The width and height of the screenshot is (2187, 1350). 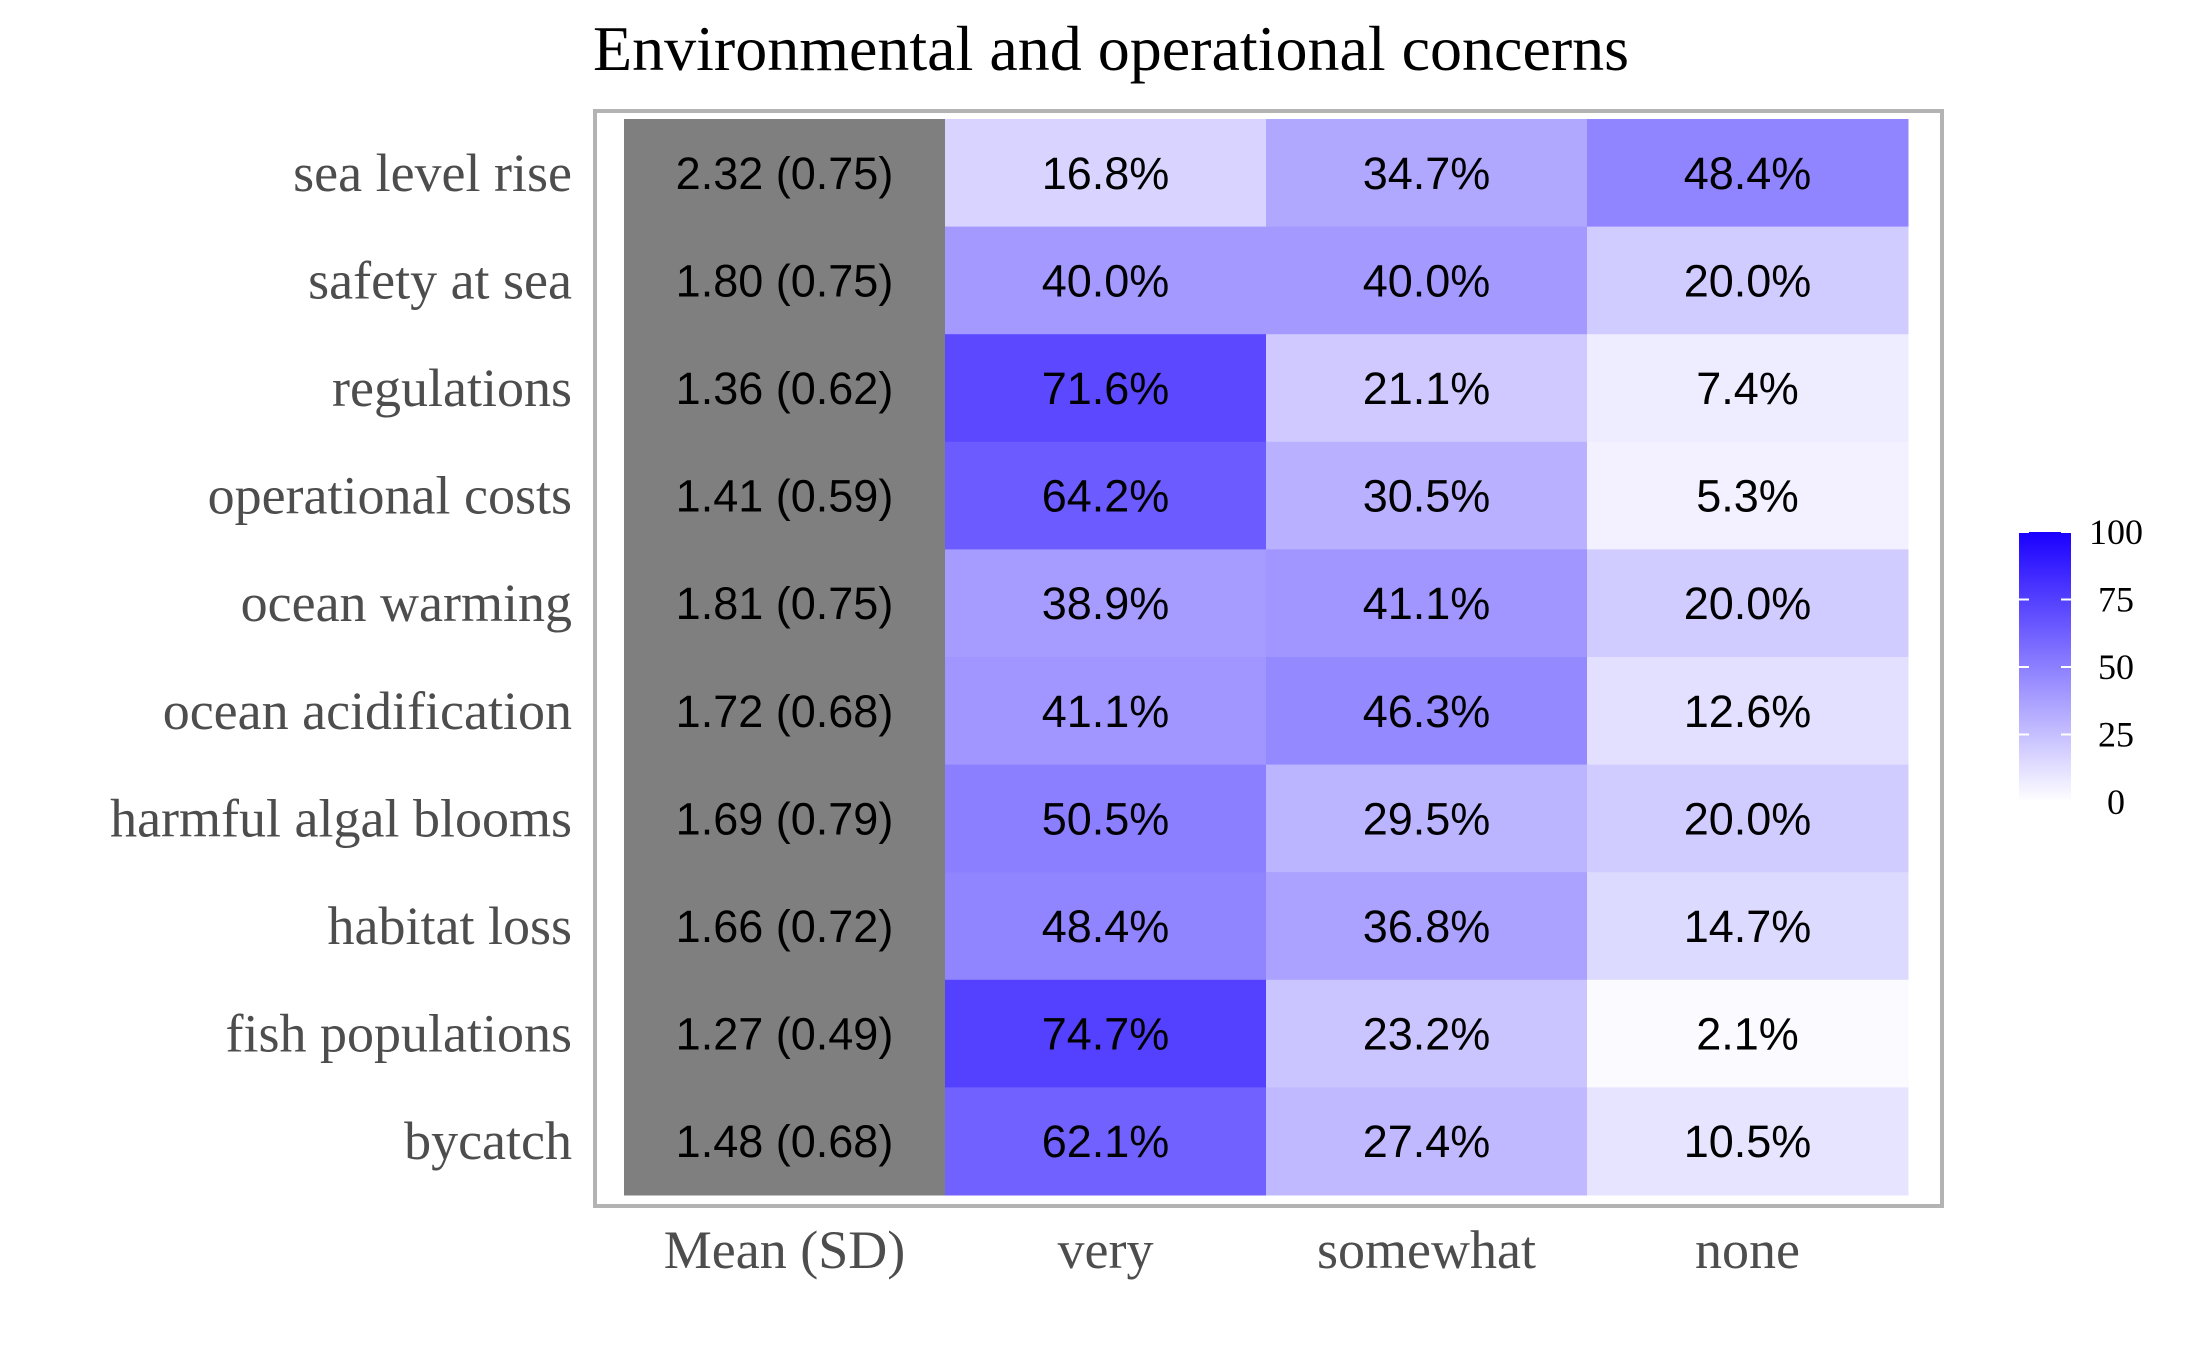 I want to click on mean-sd-label: 2.32 (0.75), so click(x=785, y=173).